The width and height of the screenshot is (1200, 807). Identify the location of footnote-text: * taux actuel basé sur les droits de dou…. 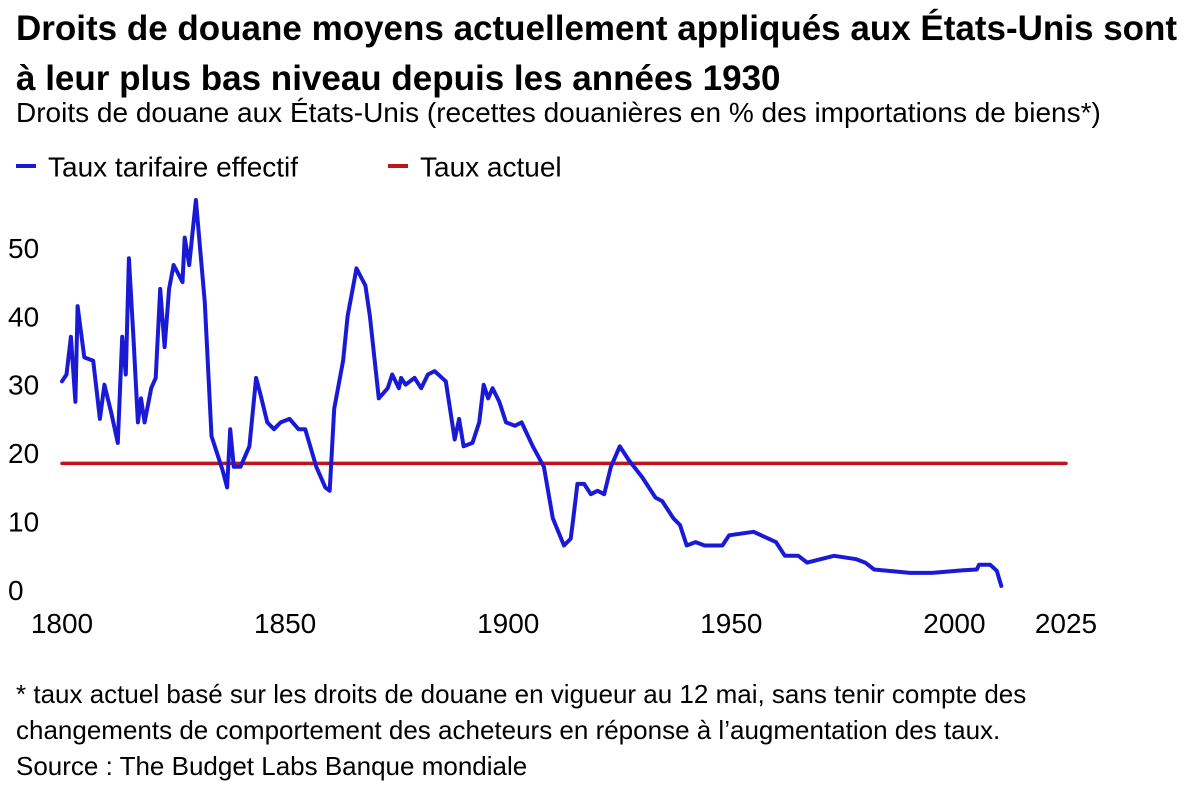
(521, 712).